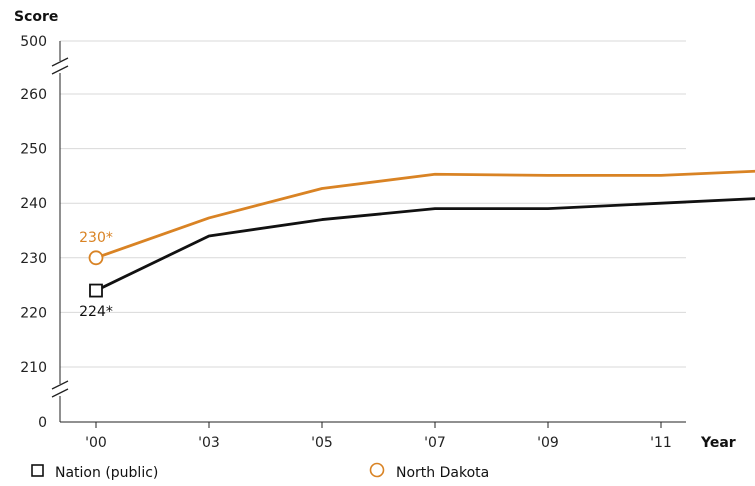 Image resolution: width=755 pixels, height=486 pixels. I want to click on nation-data-label: 224*, so click(96, 312).